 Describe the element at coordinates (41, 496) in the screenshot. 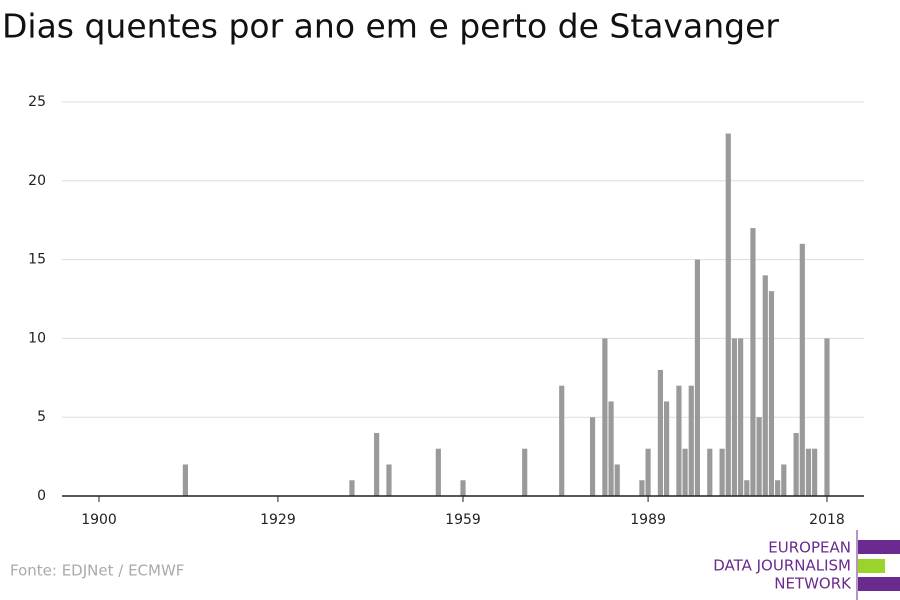

I see `y-tick-label: 0` at that location.